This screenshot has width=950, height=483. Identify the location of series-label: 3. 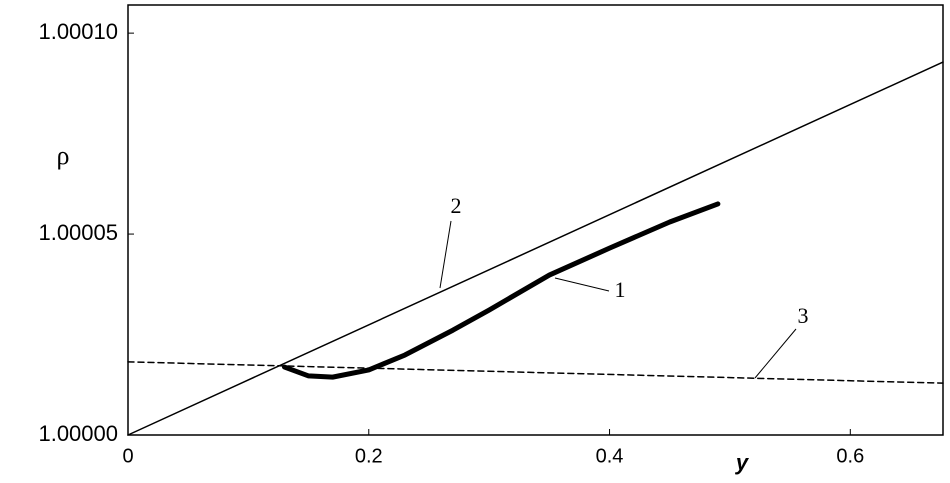
(803, 315).